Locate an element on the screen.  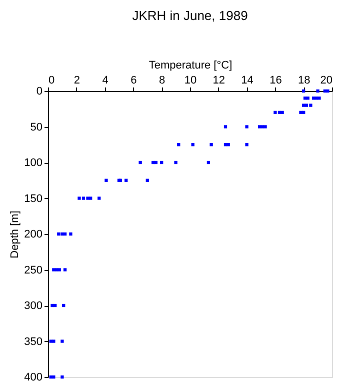
x-tick-label: 20 is located at coordinates (326, 80).